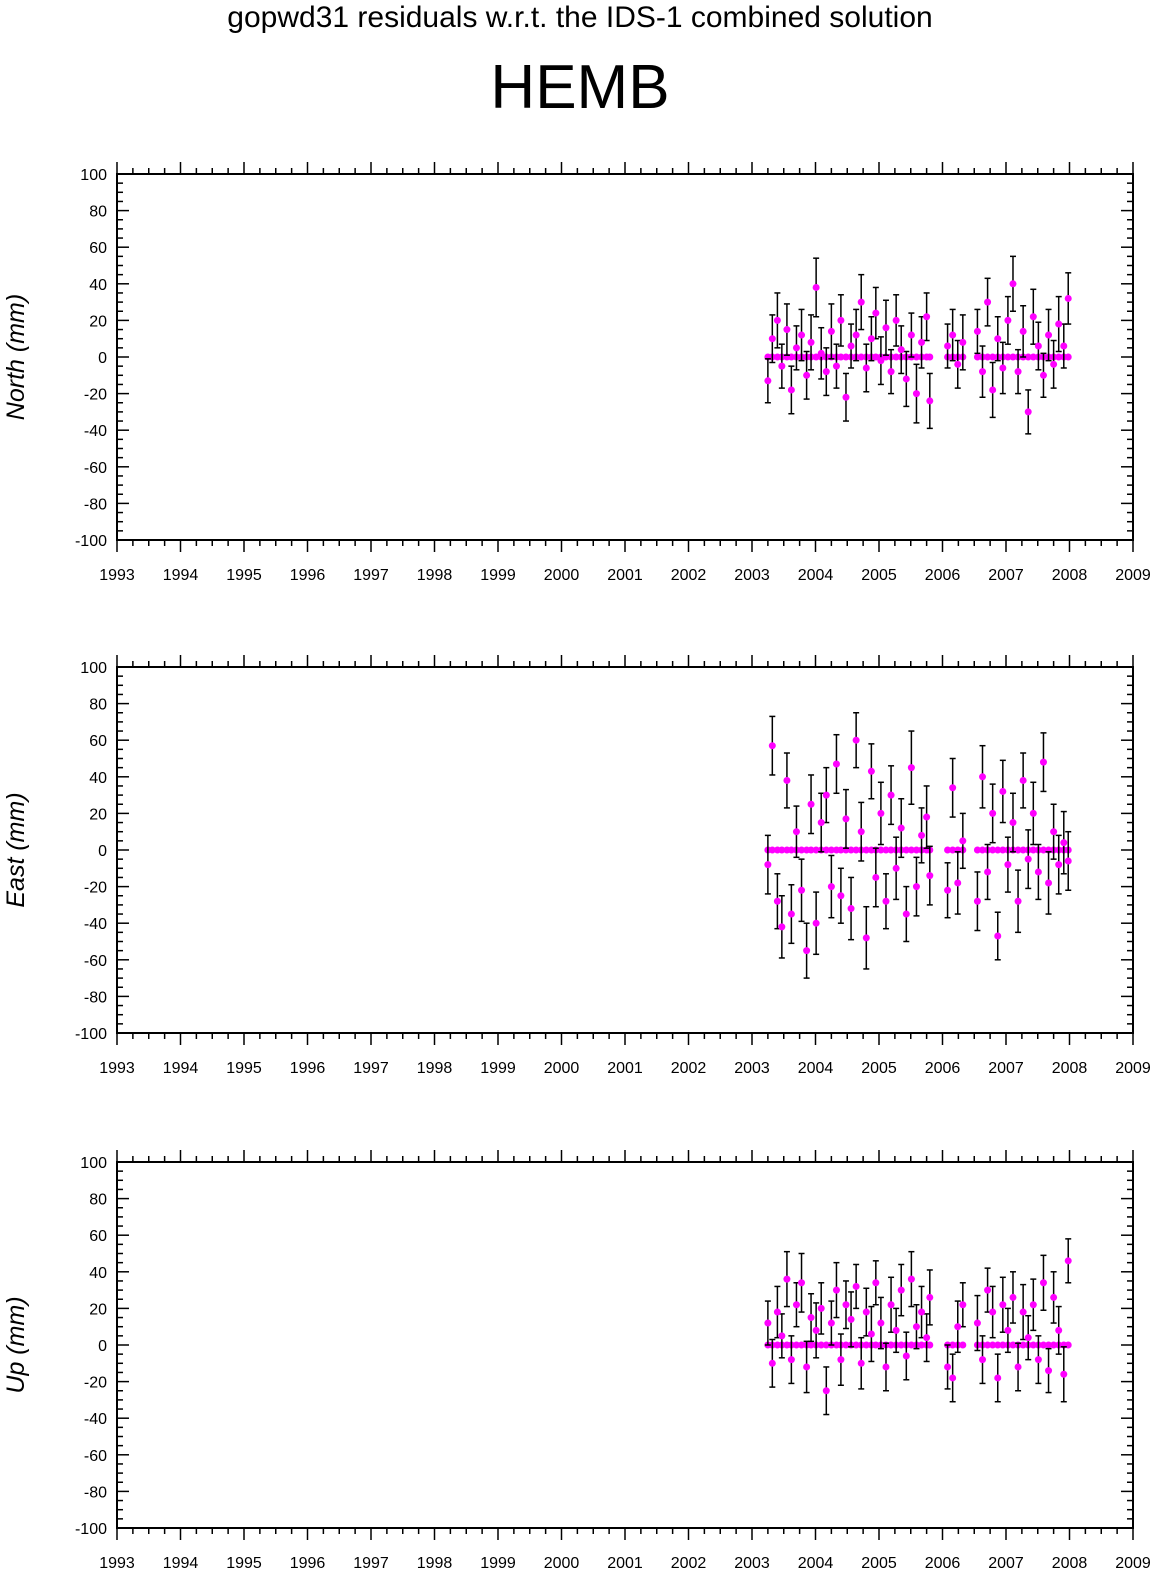 This screenshot has width=1160, height=1575. Describe the element at coordinates (95, 888) in the screenshot. I see `y-tick-label: -20` at that location.